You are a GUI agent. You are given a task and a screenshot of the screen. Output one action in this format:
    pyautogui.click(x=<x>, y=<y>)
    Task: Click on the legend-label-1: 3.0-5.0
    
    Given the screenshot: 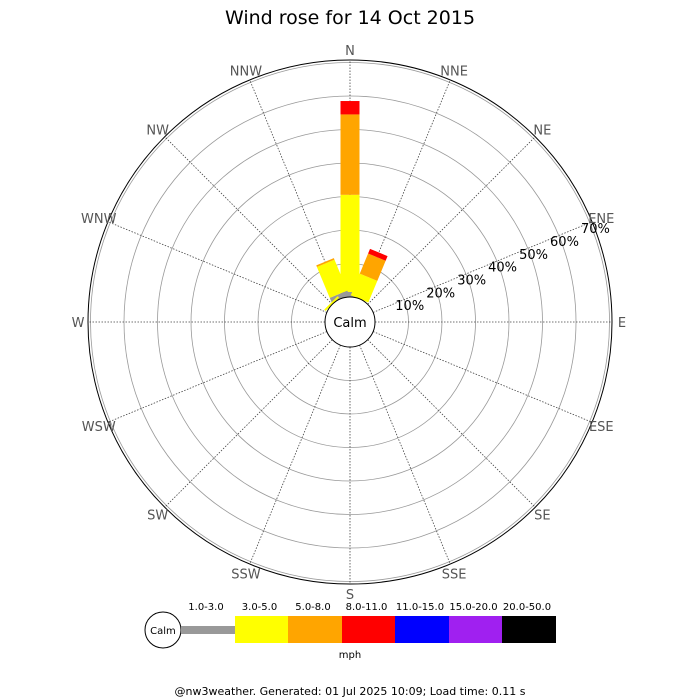 What is the action you would take?
    pyautogui.click(x=259, y=607)
    